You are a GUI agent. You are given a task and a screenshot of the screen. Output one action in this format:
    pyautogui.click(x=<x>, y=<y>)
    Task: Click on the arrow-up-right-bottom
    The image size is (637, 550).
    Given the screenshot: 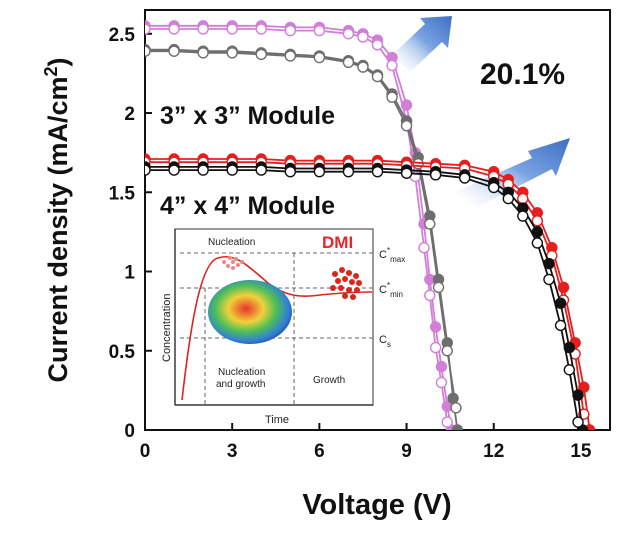 What is the action you would take?
    pyautogui.click(x=512, y=173)
    